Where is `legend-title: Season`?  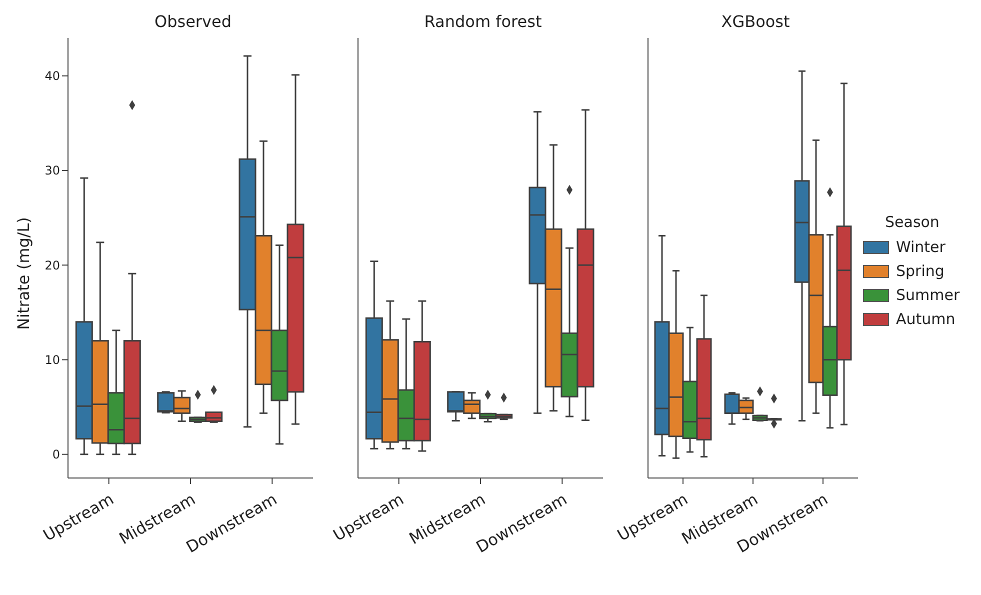 legend-title: Season is located at coordinates (912, 222).